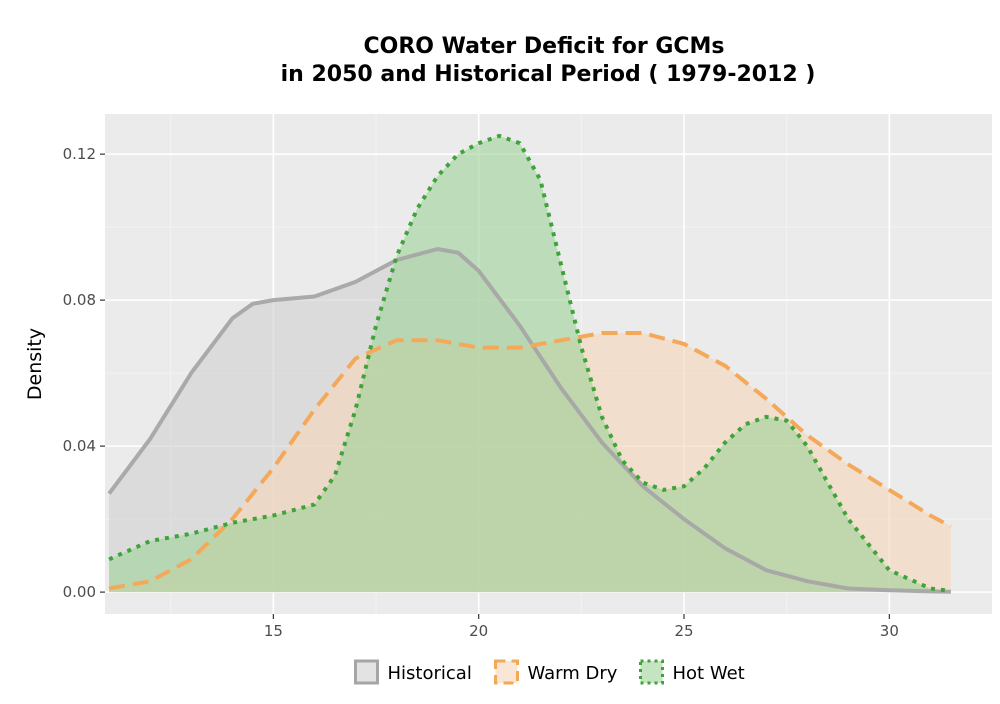 This screenshot has height=704, width=1000. I want to click on y-tick-label: 0.04, so click(79, 446).